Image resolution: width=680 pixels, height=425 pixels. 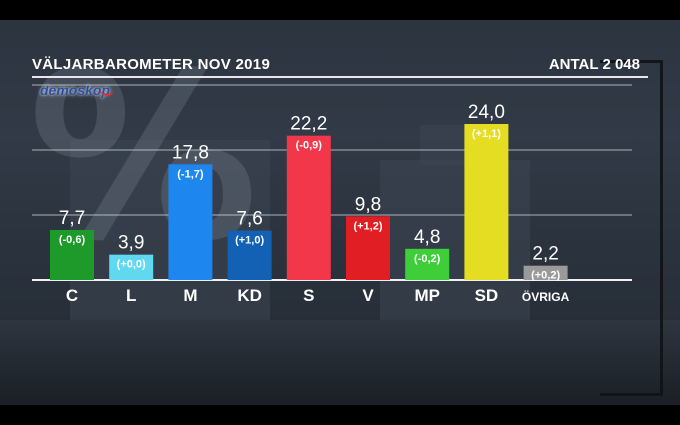 What do you see at coordinates (368, 204) in the screenshot?
I see `value-label: 9,8` at bounding box center [368, 204].